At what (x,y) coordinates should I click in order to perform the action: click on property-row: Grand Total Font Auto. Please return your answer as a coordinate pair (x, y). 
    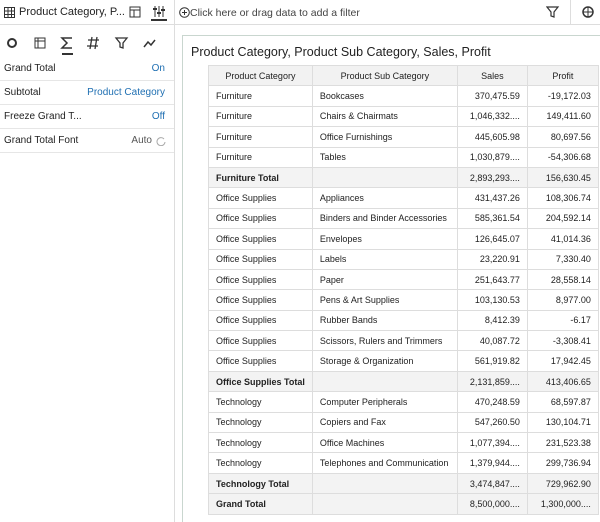
    Looking at the image, I should click on (87, 141).